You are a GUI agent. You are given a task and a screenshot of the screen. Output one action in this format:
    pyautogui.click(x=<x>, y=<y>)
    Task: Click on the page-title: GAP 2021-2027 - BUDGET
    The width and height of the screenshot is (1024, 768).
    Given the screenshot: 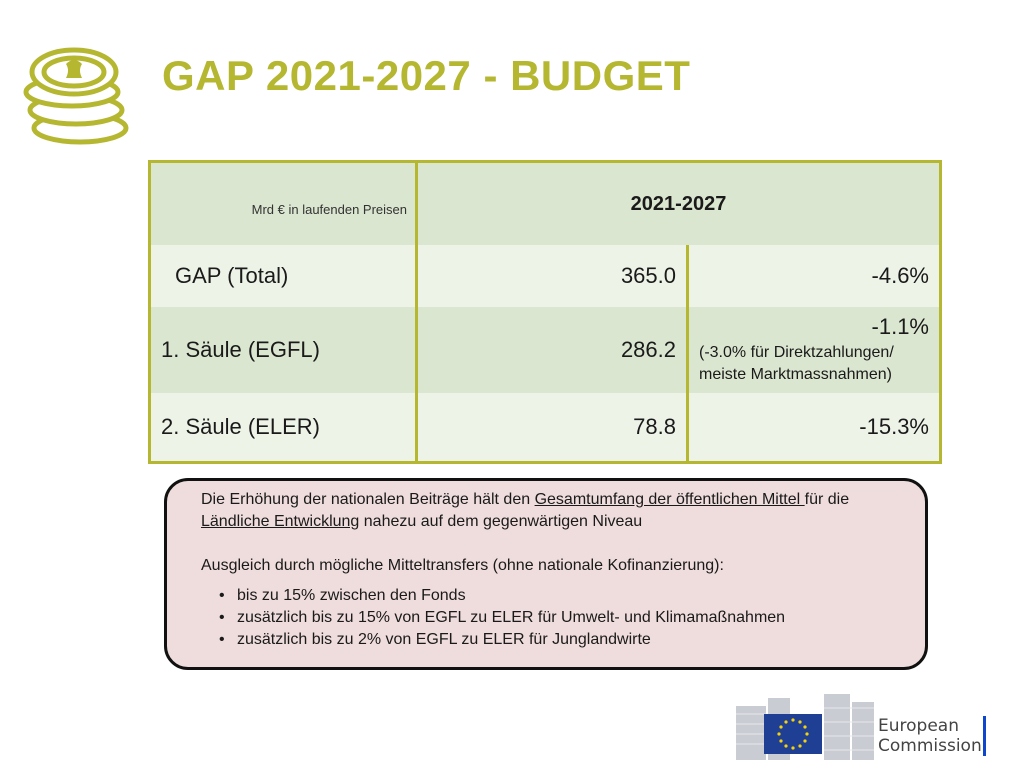 What is the action you would take?
    pyautogui.click(x=426, y=75)
    